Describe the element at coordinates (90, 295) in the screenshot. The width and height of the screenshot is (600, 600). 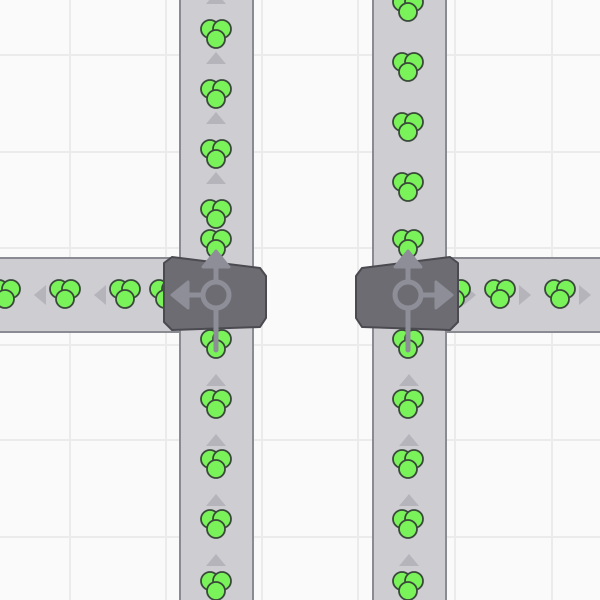
I see `conveyor-belt-horizontal-left` at that location.